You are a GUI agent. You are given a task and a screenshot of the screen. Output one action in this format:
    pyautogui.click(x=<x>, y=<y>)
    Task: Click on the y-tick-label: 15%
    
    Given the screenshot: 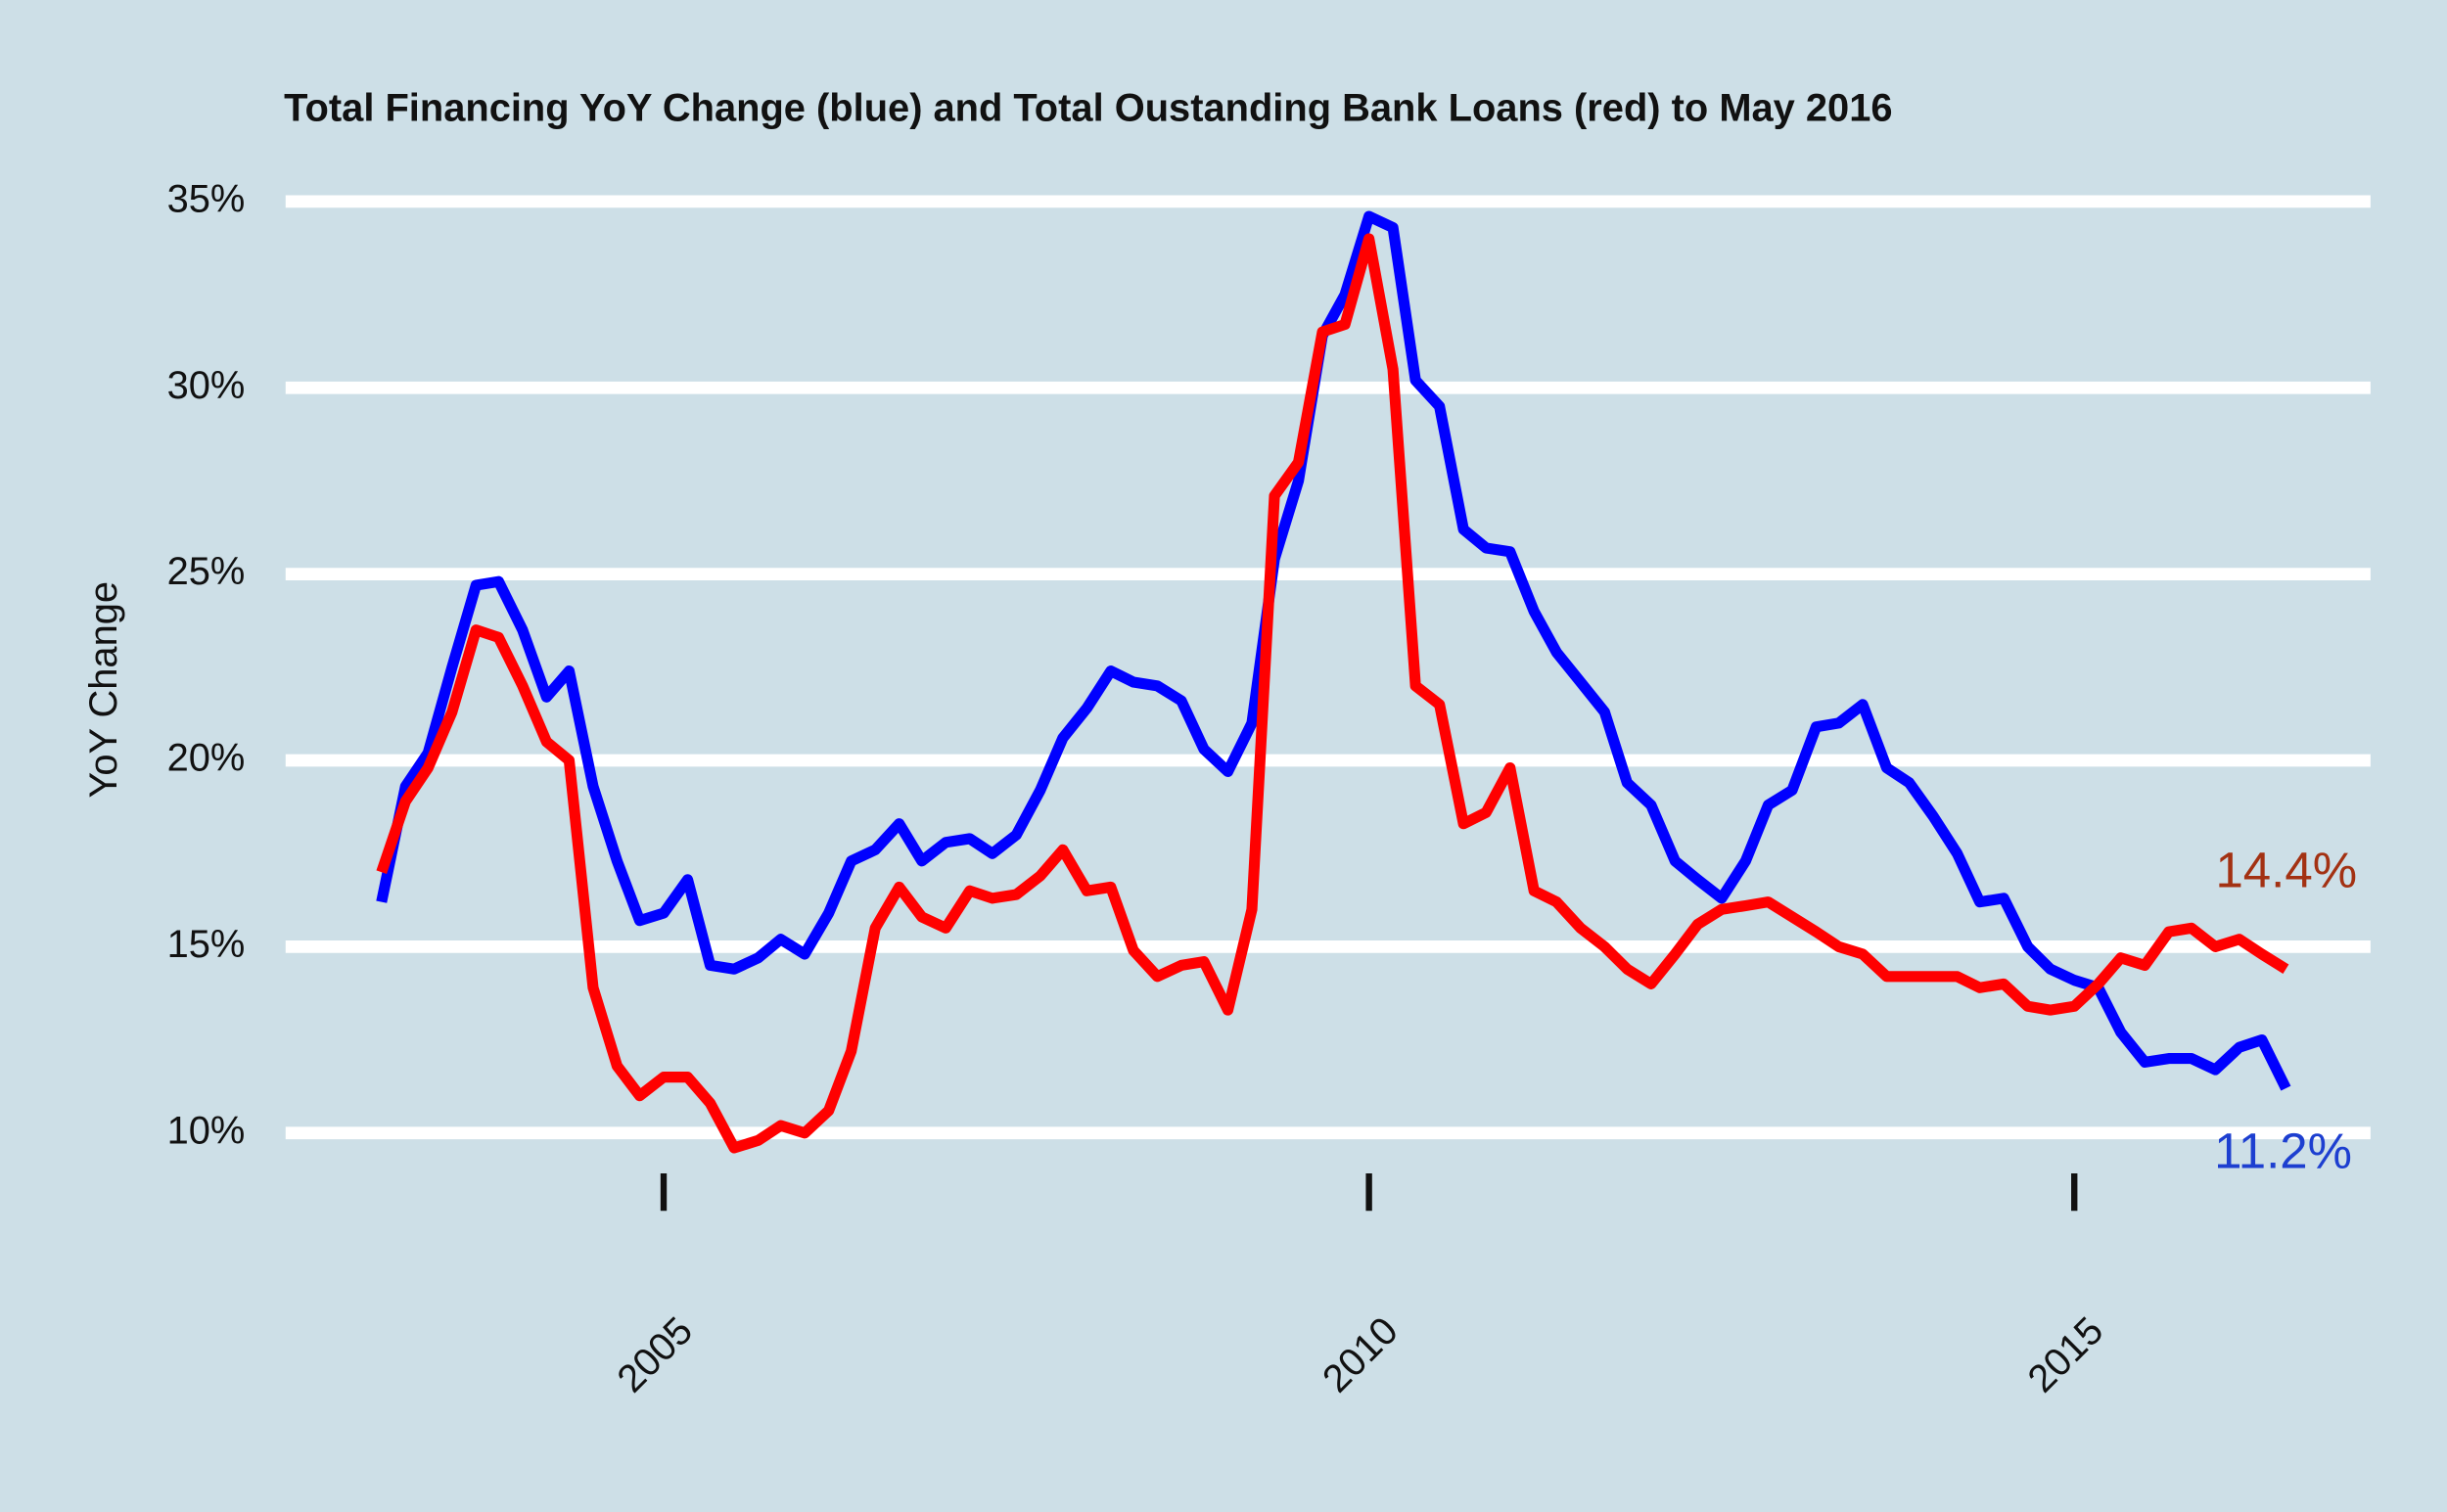 What is the action you would take?
    pyautogui.click(x=206, y=944)
    